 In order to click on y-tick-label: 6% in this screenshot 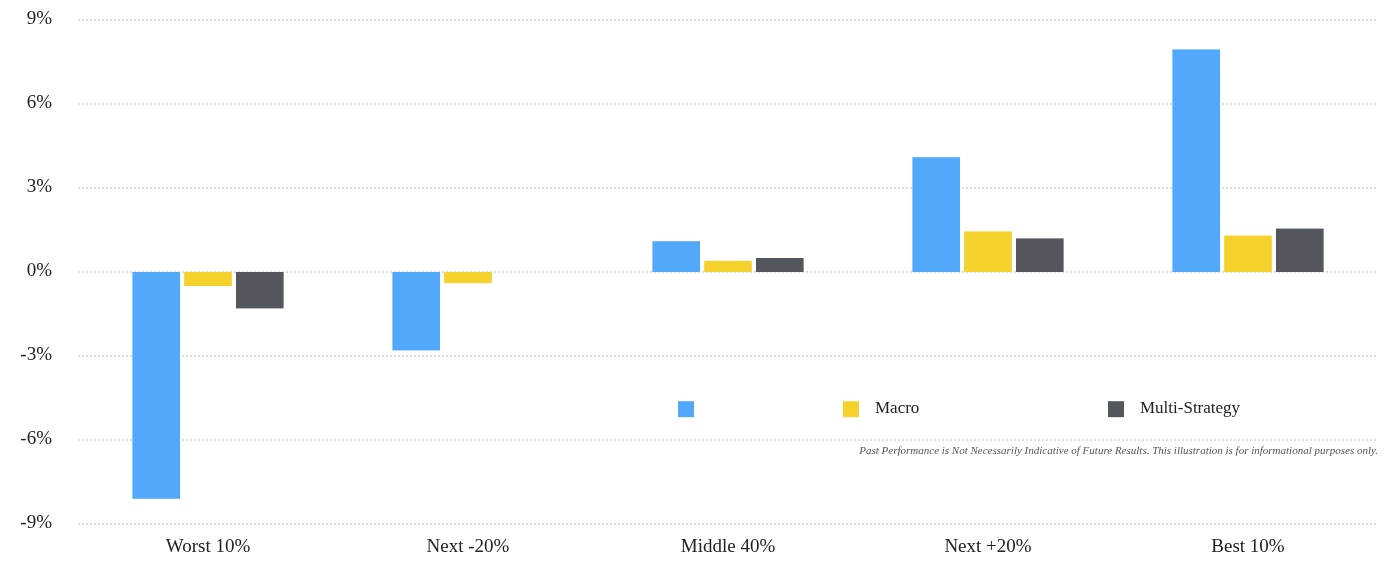, I will do `click(39, 102)`.